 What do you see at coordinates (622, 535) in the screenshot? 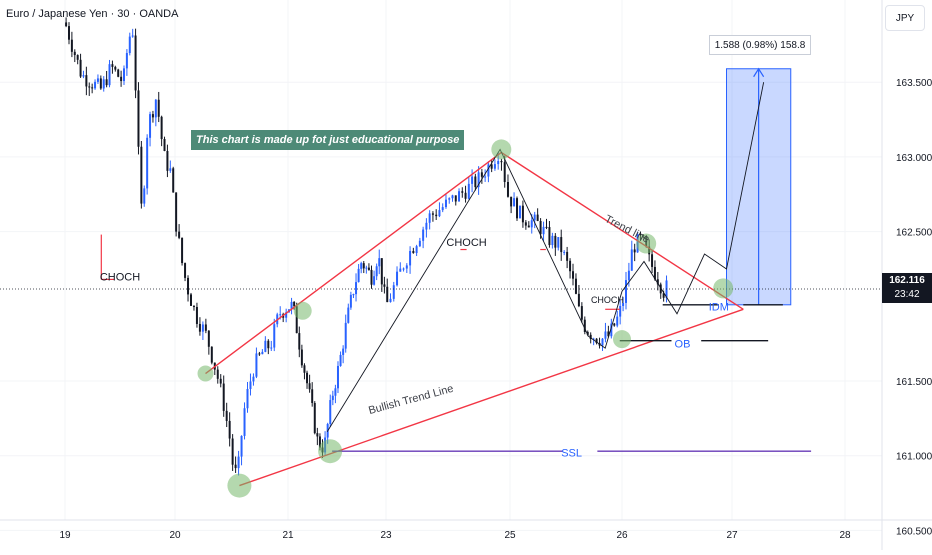
I see `x-tick-label: 26` at bounding box center [622, 535].